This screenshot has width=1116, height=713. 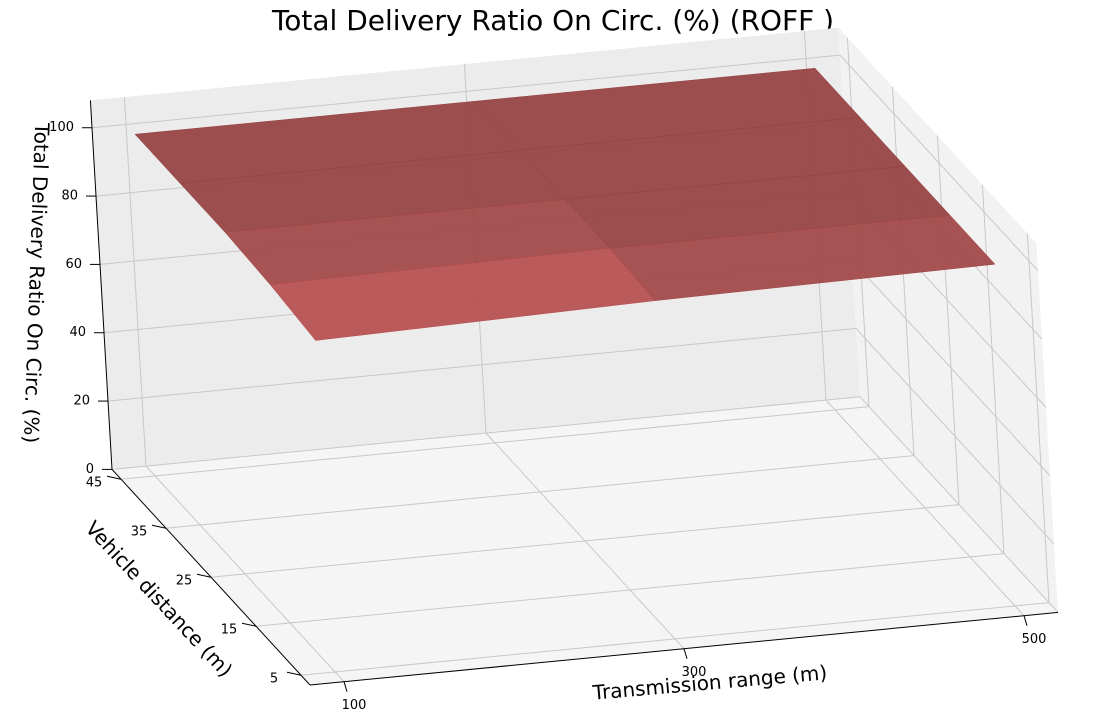 I want to click on y-tick-label: 25, so click(x=184, y=581).